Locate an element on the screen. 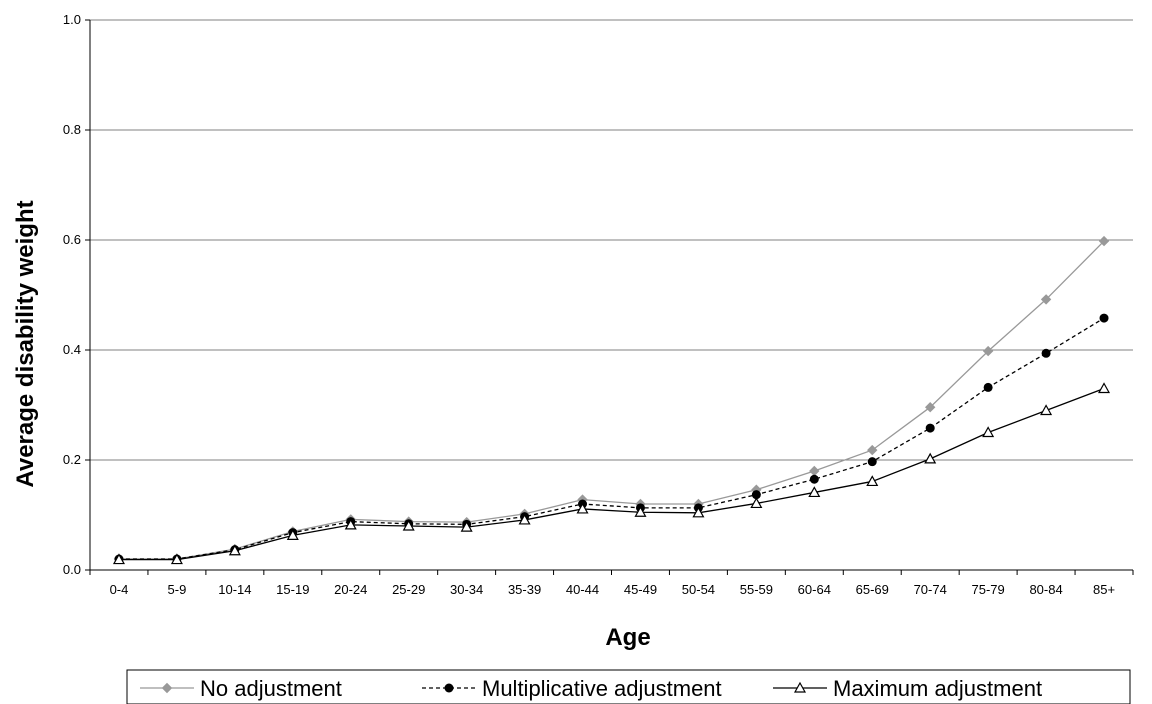 Image resolution: width=1152 pixels, height=704 pixels. x-tick-label: 80-84 is located at coordinates (1045, 589).